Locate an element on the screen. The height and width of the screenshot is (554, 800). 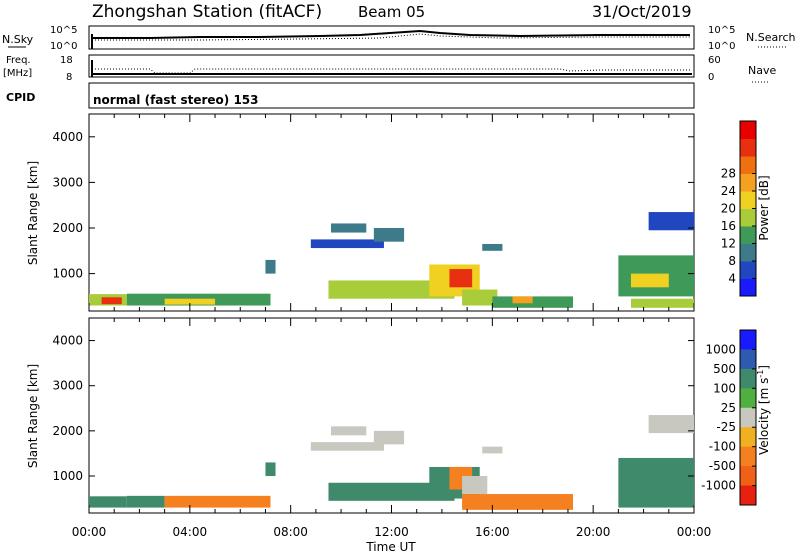
velocity-colorbar-tick-label: 100 is located at coordinates (724, 388).